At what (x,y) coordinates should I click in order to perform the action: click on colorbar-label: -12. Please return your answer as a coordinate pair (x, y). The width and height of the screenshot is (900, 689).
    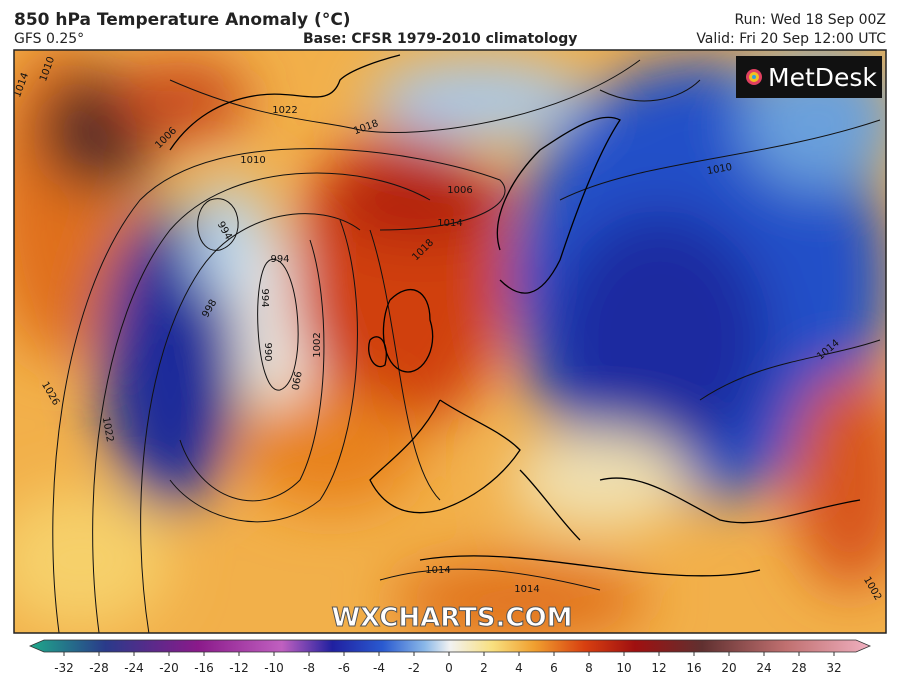
    Looking at the image, I should click on (239, 668).